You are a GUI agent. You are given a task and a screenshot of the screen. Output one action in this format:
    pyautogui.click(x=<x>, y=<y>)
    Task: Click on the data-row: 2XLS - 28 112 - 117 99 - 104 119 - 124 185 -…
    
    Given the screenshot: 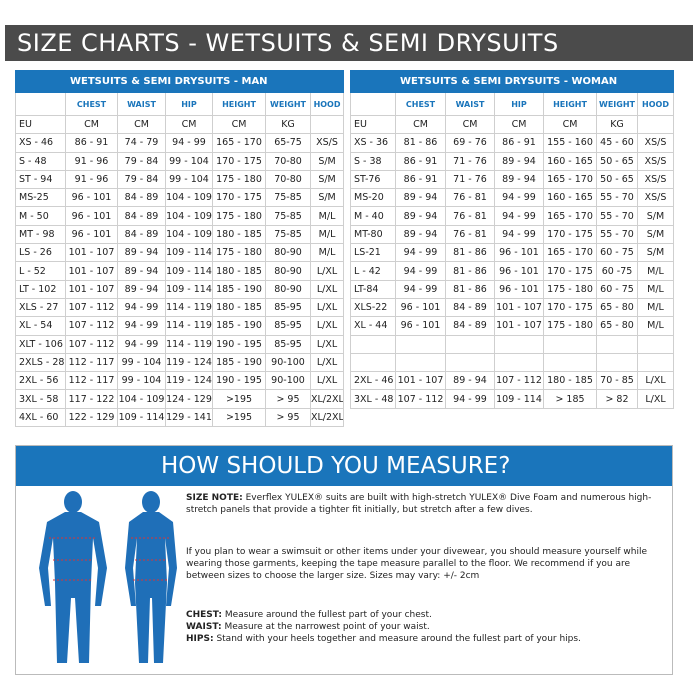 What is the action you would take?
    pyautogui.click(x=180, y=362)
    